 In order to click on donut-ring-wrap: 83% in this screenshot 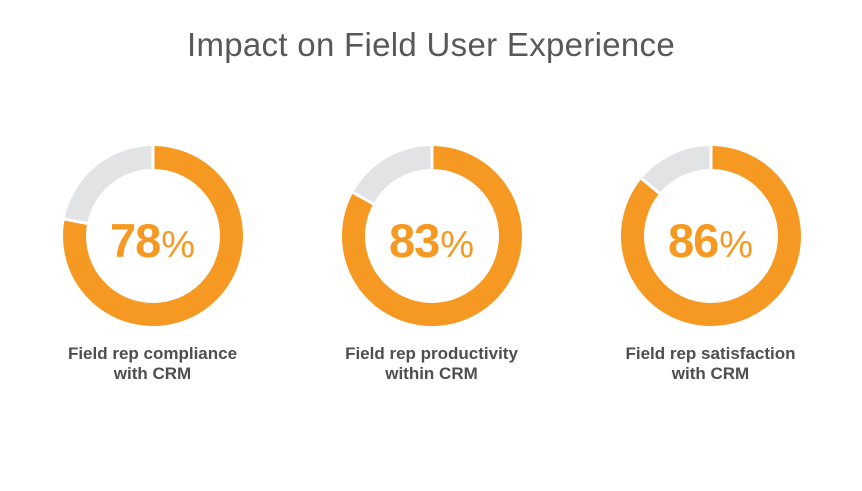, I will do `click(432, 236)`.